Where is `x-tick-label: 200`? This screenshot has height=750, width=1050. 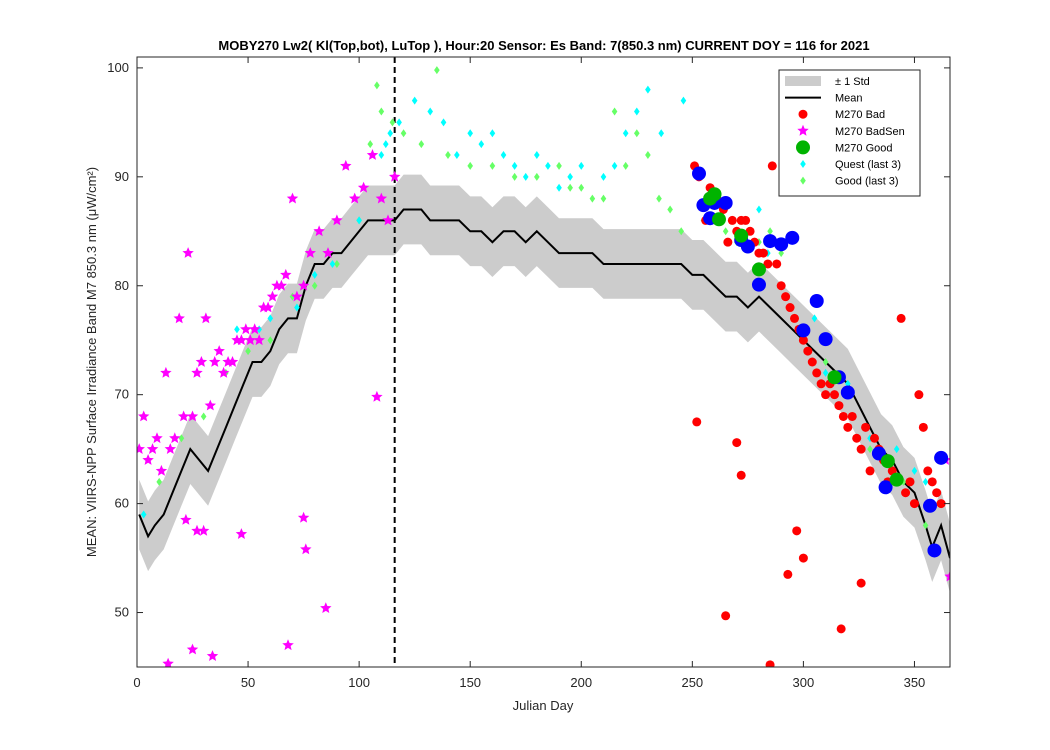 x-tick-label: 200 is located at coordinates (581, 682).